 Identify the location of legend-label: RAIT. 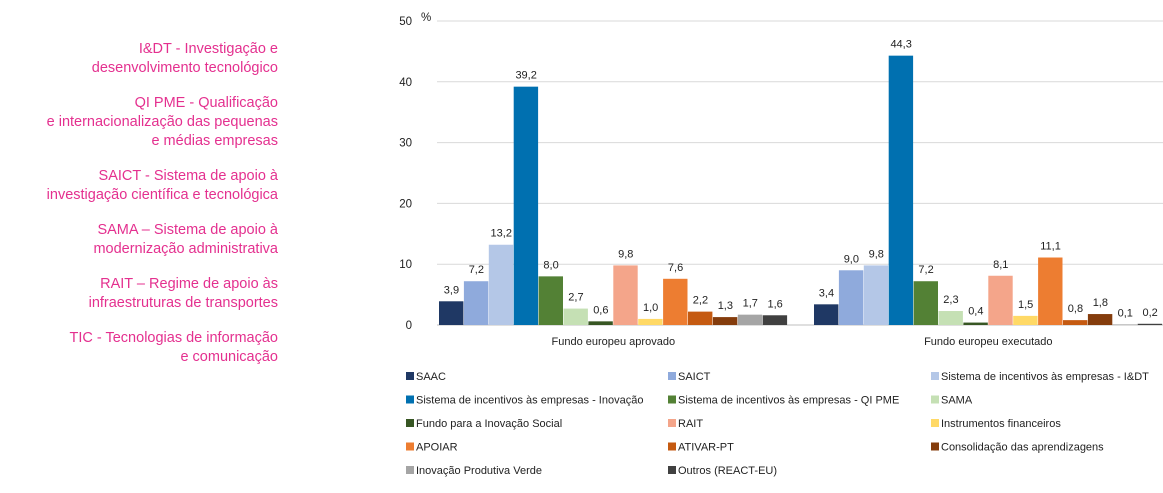
(690, 424).